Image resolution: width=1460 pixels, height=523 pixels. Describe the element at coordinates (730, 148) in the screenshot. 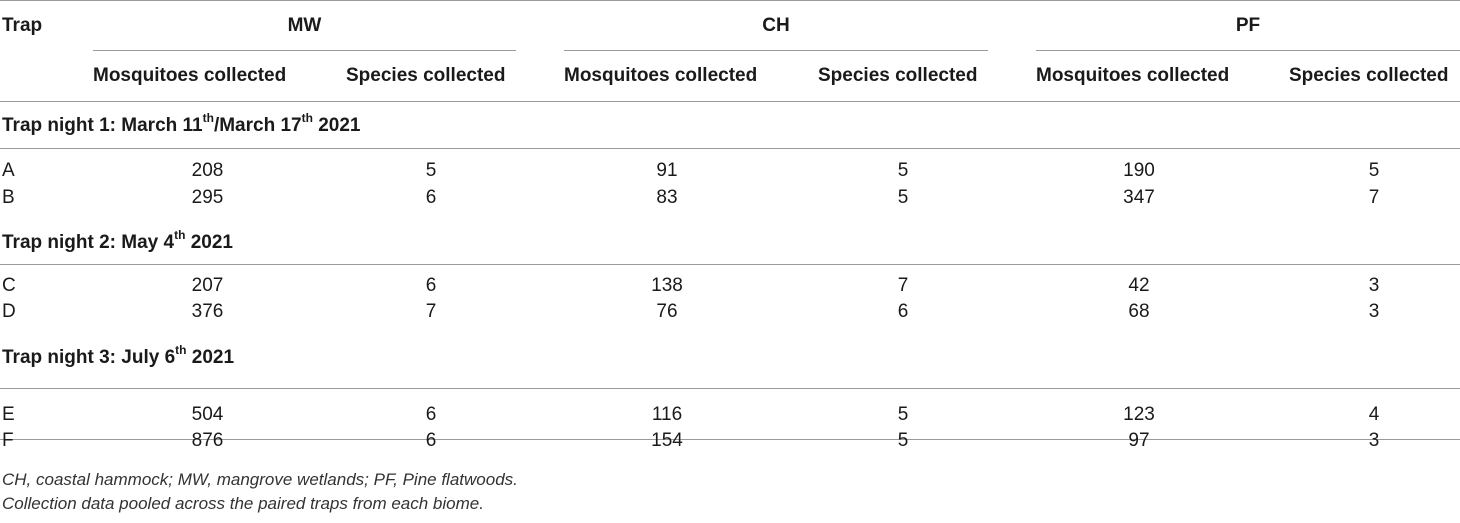

I see `group1-rule` at that location.